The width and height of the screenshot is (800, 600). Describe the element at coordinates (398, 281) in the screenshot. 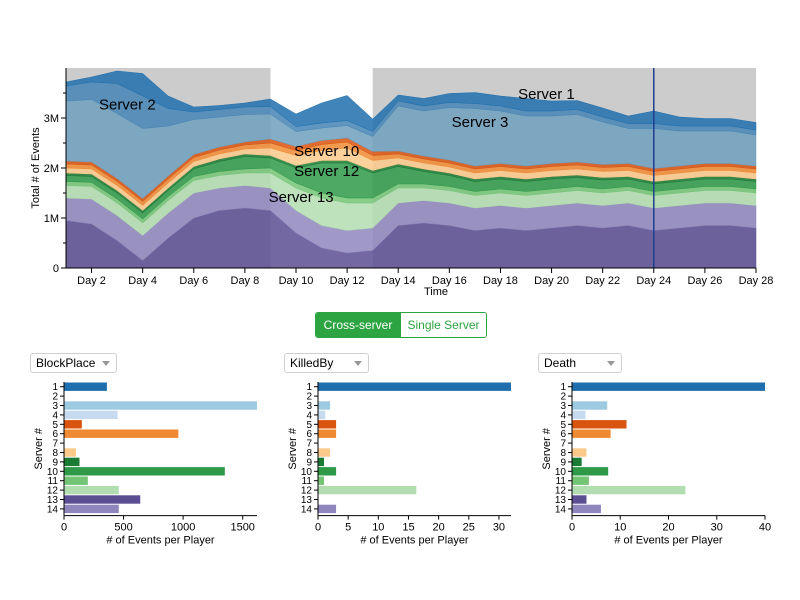

I see `x-tick-label: Day 14` at that location.